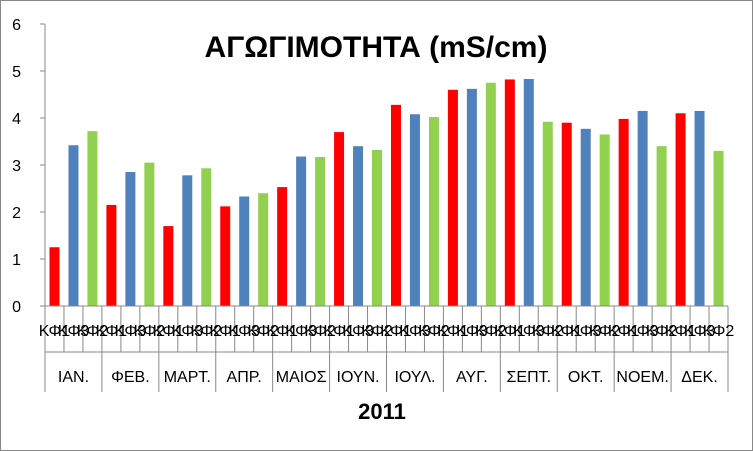 The height and width of the screenshot is (451, 753). Describe the element at coordinates (414, 377) in the screenshot. I see `month-label: ΙΟΥΛ.` at that location.